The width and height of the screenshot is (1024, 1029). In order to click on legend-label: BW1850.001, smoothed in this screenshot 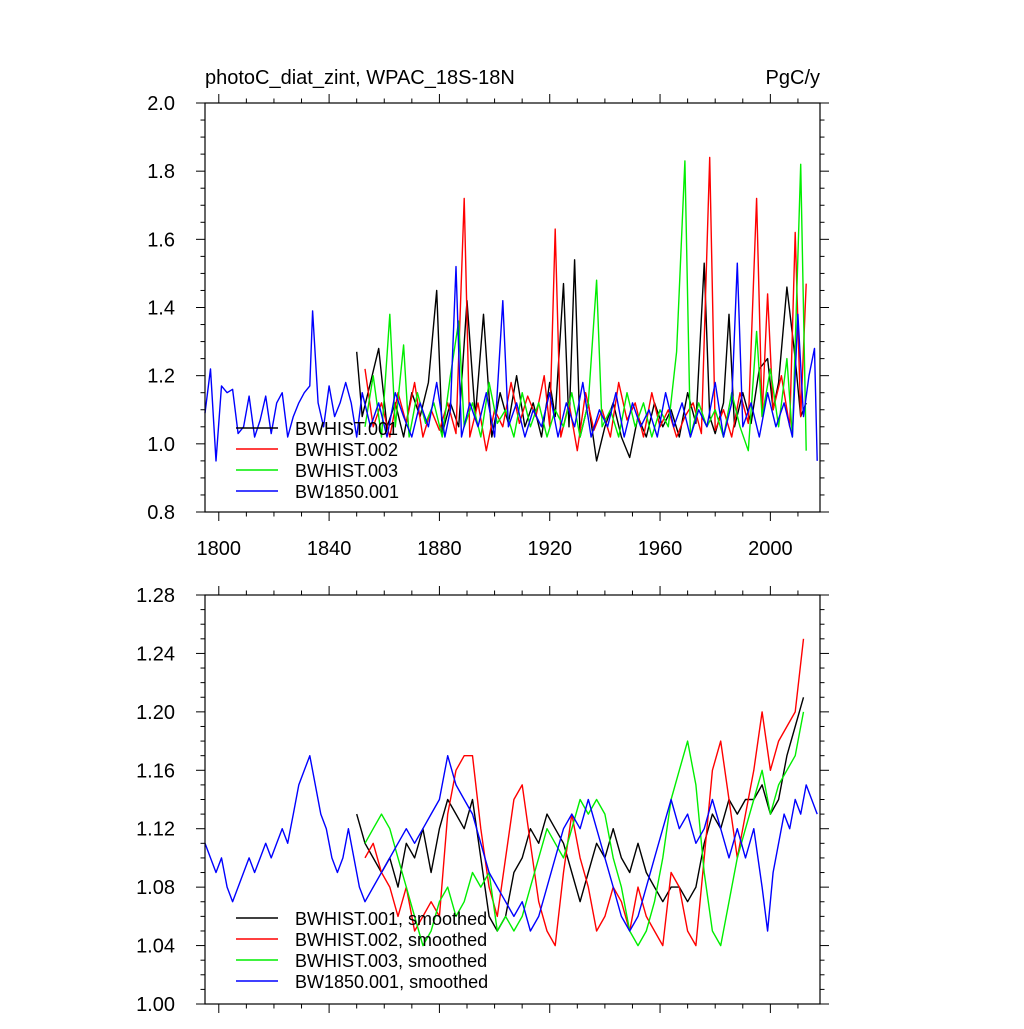, I will do `click(391, 982)`.